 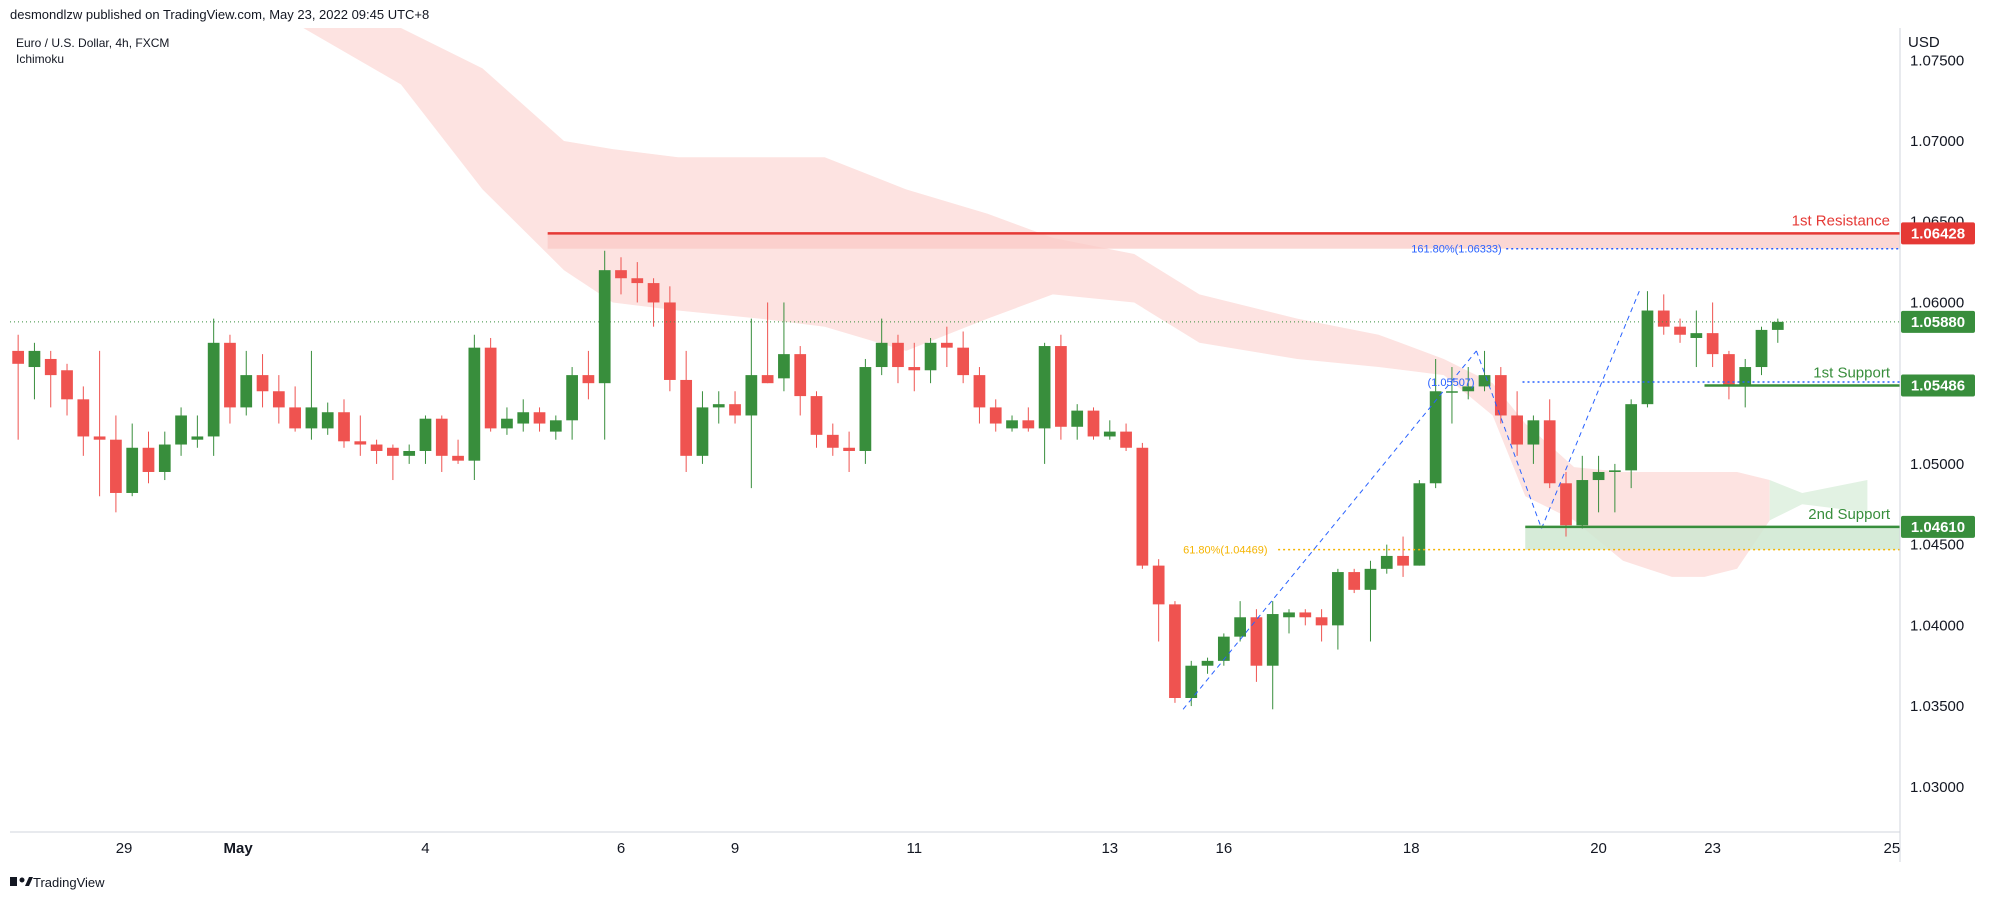 What do you see at coordinates (1937, 706) in the screenshot?
I see `y-tick-label: 1.03500` at bounding box center [1937, 706].